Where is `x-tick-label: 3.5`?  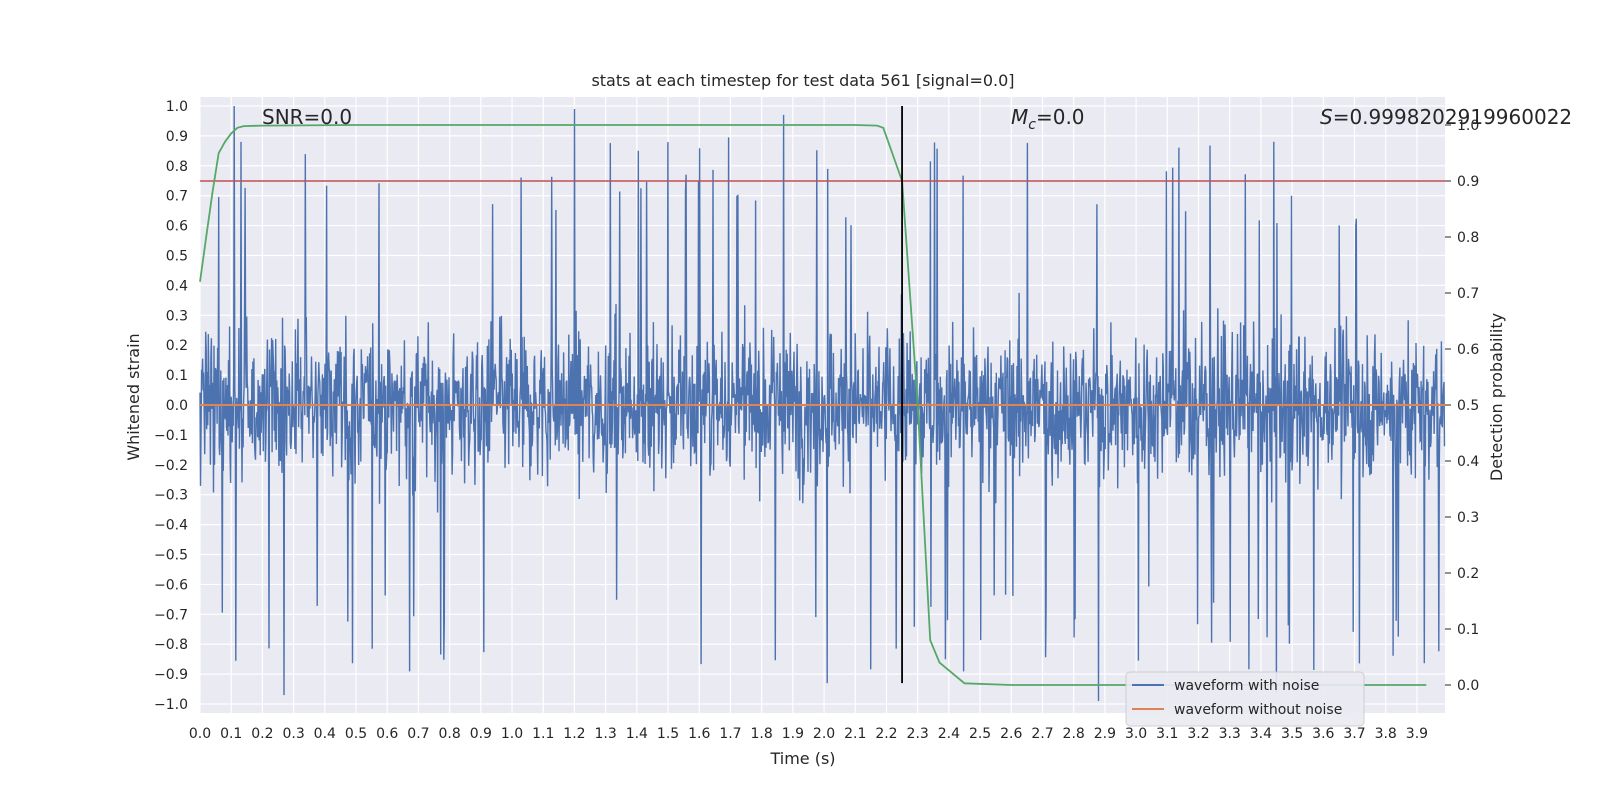 x-tick-label: 3.5 is located at coordinates (1292, 734).